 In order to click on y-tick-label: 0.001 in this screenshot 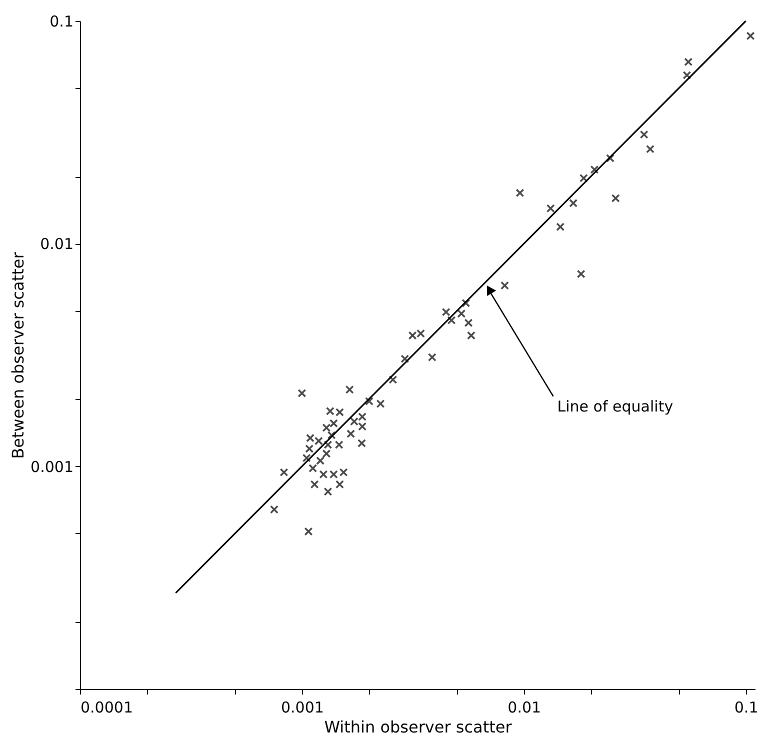, I will do `click(52, 467)`.